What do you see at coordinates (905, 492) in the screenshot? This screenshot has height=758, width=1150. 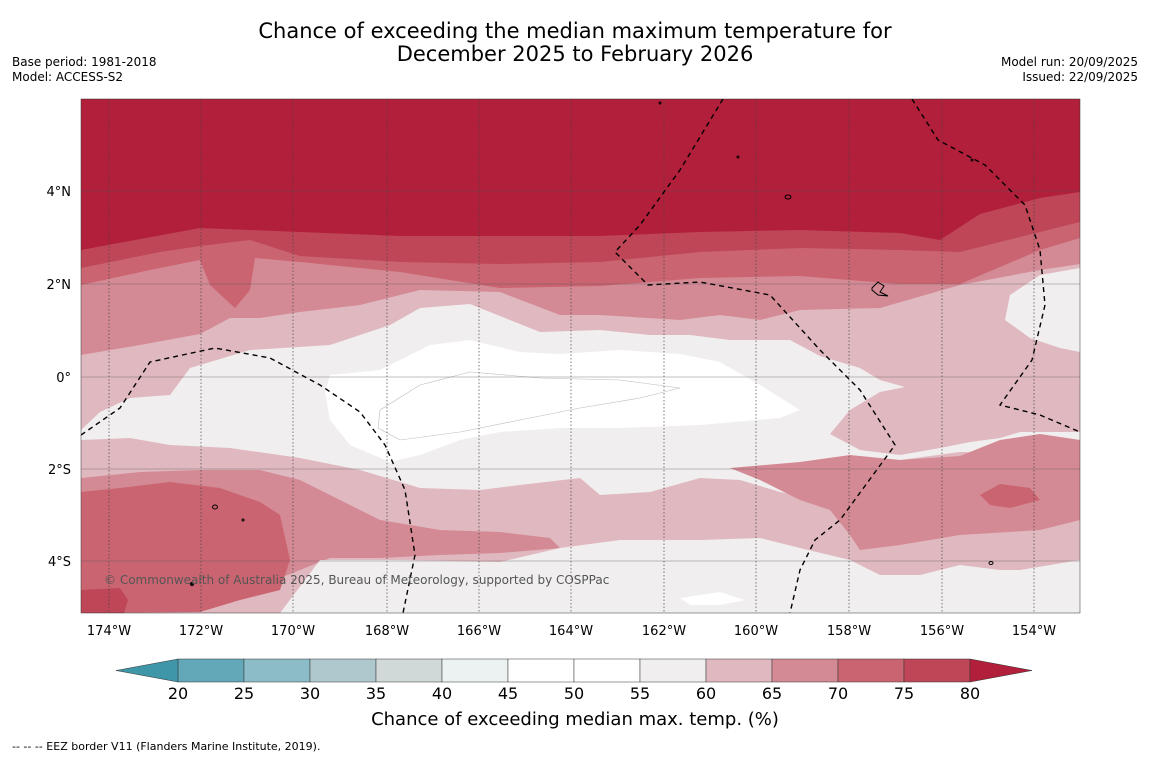 I see `band-65-percent-east` at bounding box center [905, 492].